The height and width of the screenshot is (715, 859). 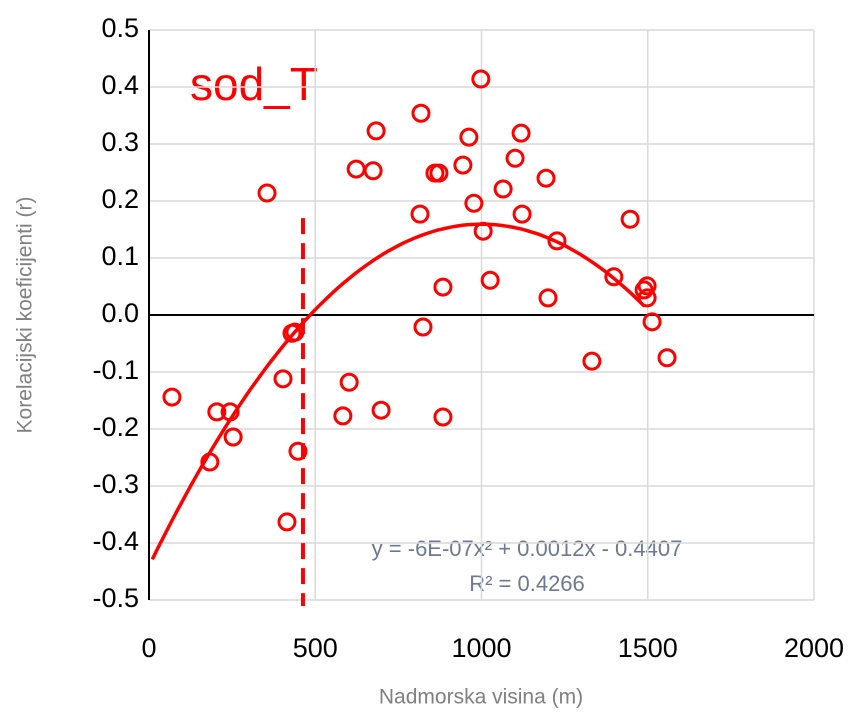 What do you see at coordinates (120, 199) in the screenshot?
I see `y-tick-label: 0.2` at bounding box center [120, 199].